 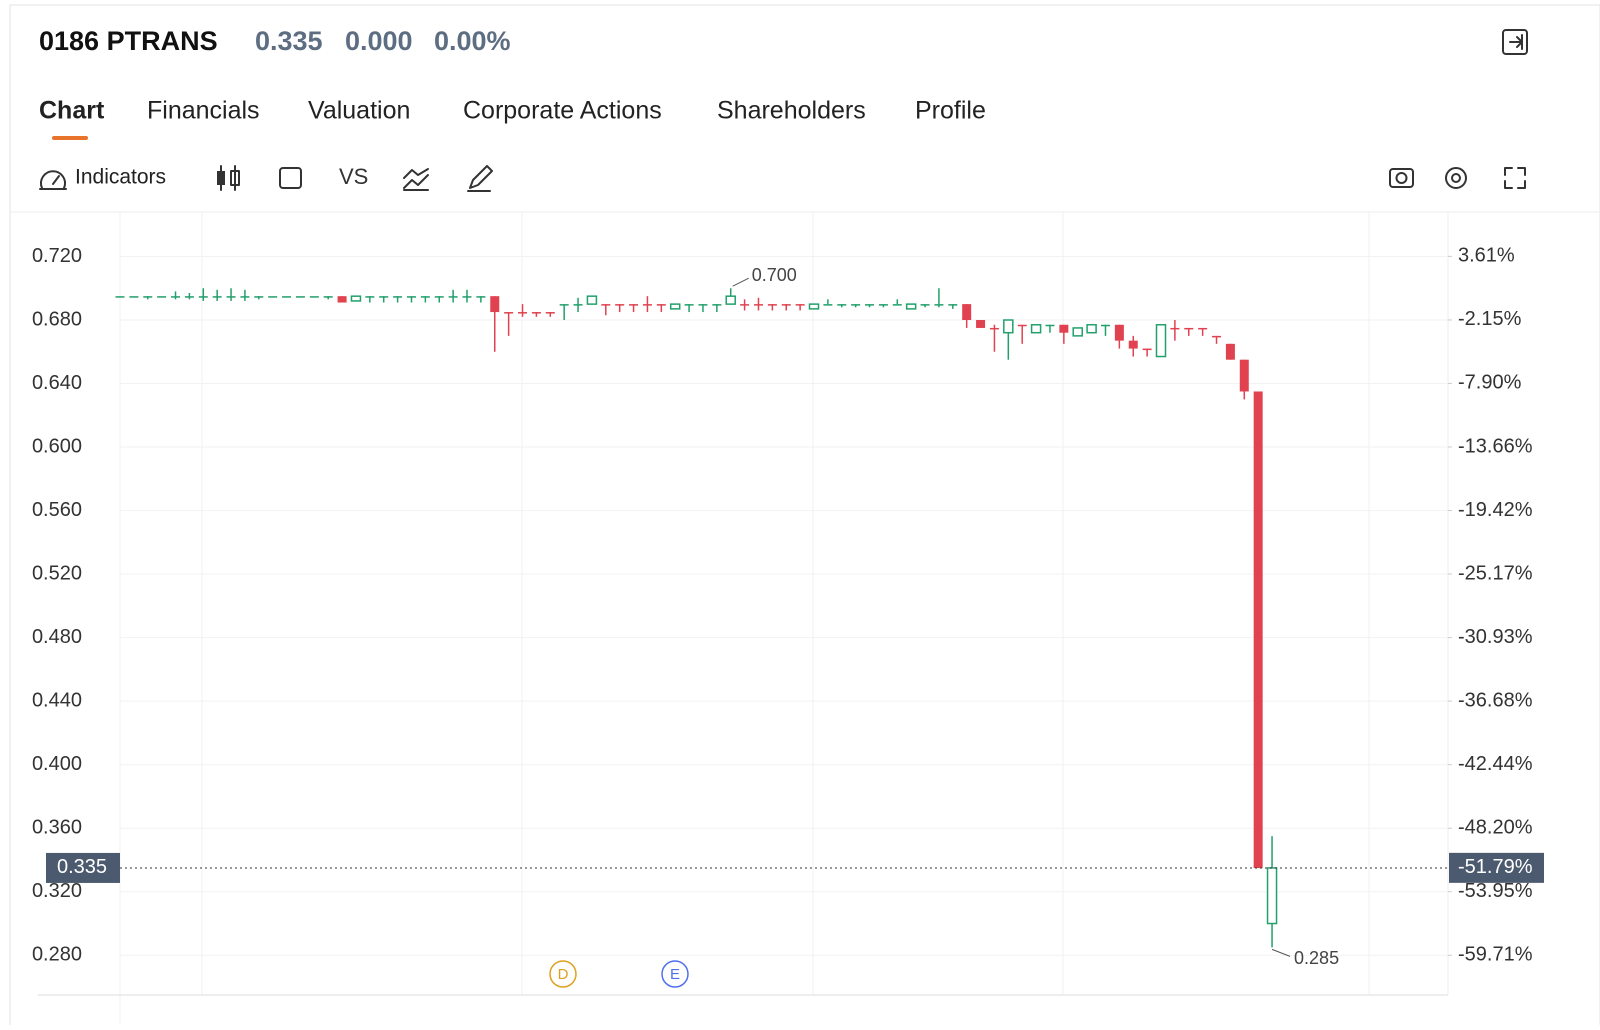 What do you see at coordinates (1401, 178) in the screenshot?
I see `screenshot-button` at bounding box center [1401, 178].